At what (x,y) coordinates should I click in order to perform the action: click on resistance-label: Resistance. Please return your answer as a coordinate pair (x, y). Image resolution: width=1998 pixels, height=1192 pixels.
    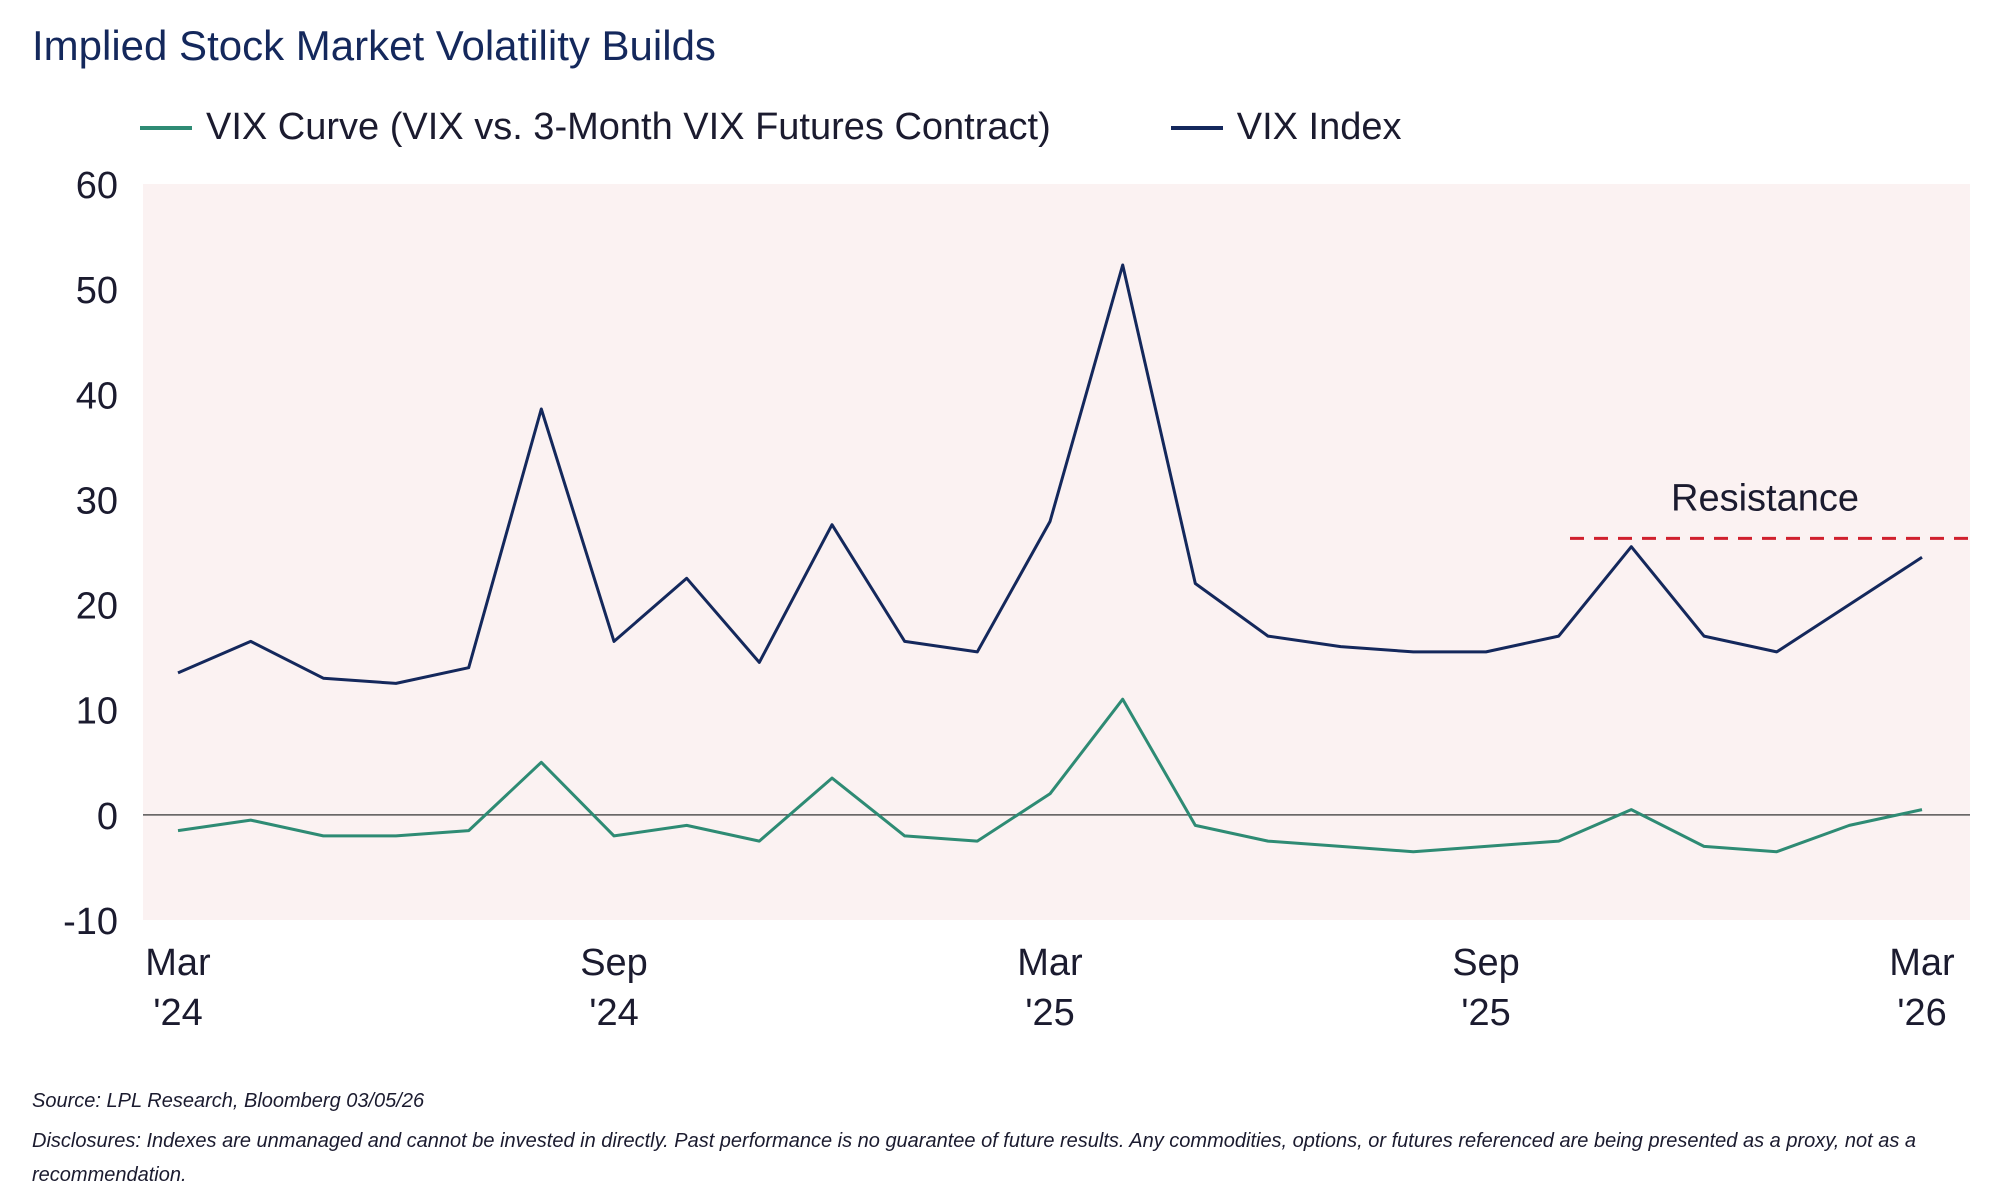
    Looking at the image, I should click on (1765, 498).